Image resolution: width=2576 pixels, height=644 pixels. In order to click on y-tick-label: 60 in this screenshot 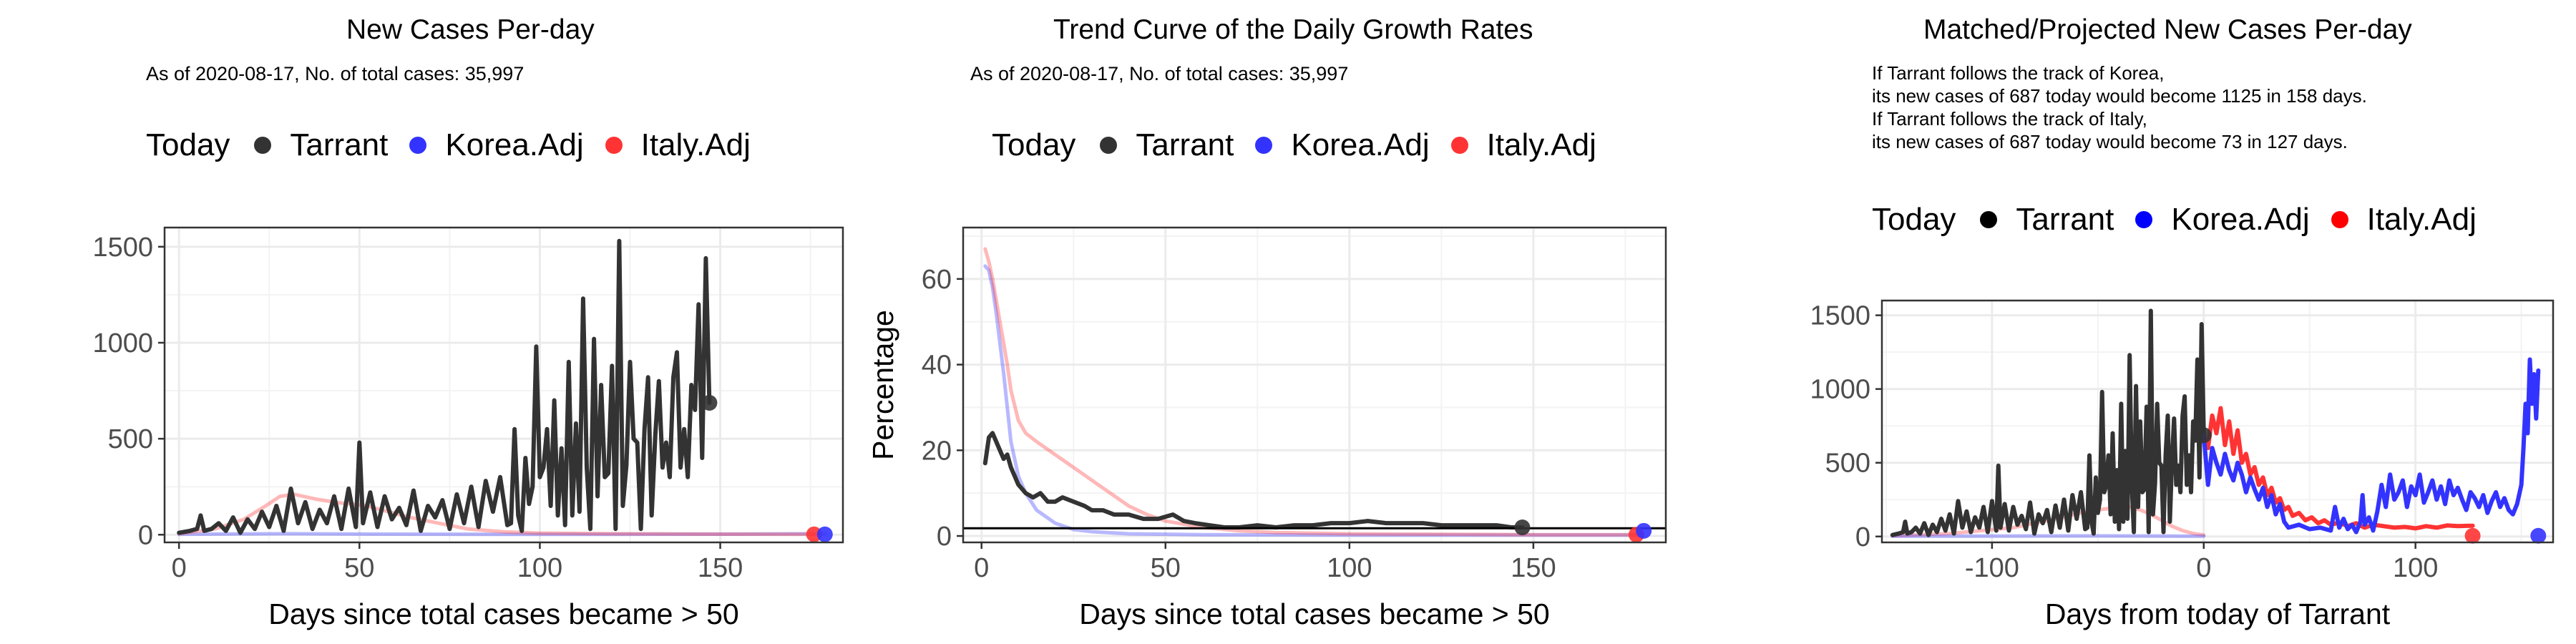, I will do `click(937, 280)`.